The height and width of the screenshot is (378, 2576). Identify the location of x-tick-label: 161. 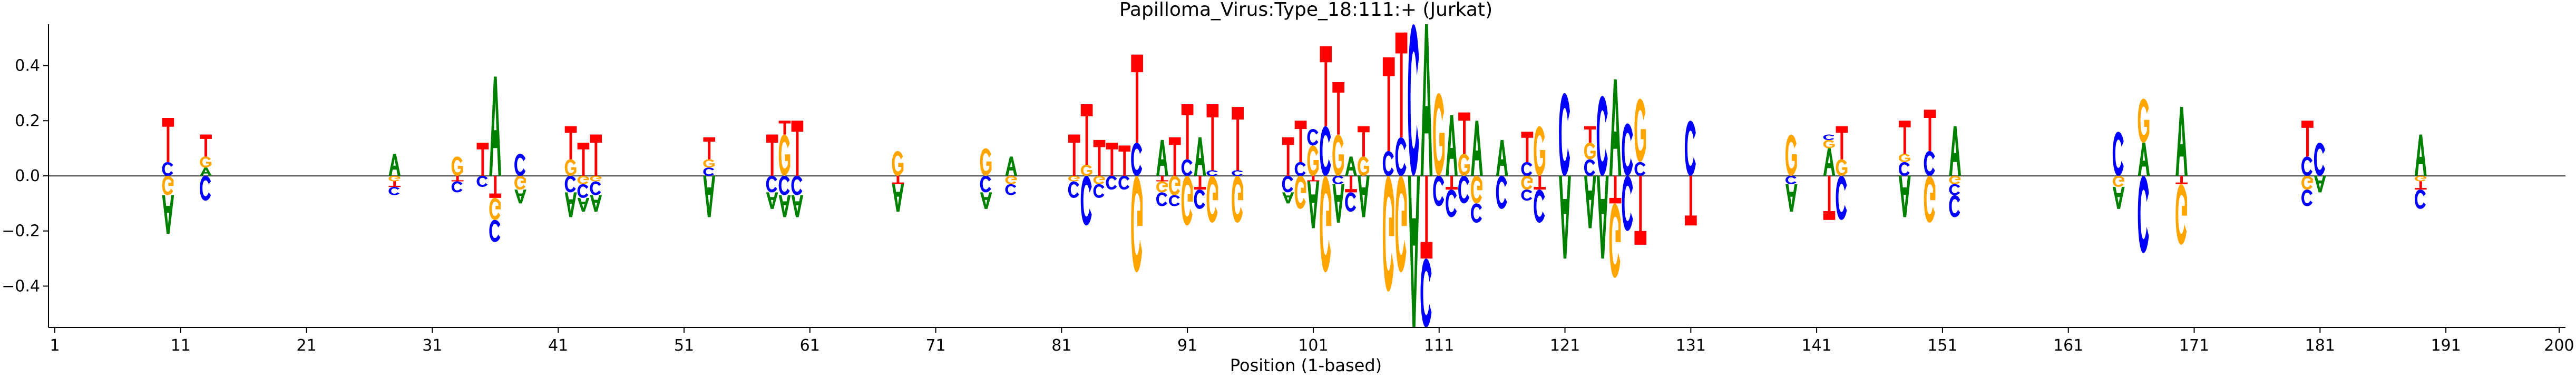
(2068, 345).